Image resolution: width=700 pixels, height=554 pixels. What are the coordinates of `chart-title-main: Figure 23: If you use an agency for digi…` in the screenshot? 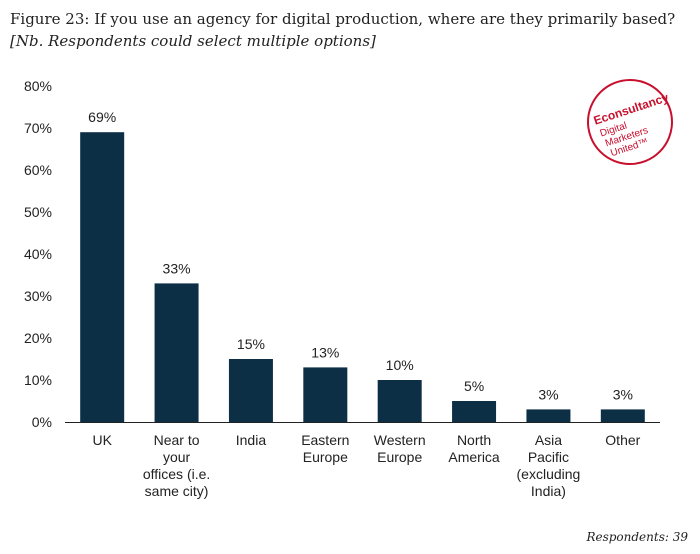 It's located at (343, 19).